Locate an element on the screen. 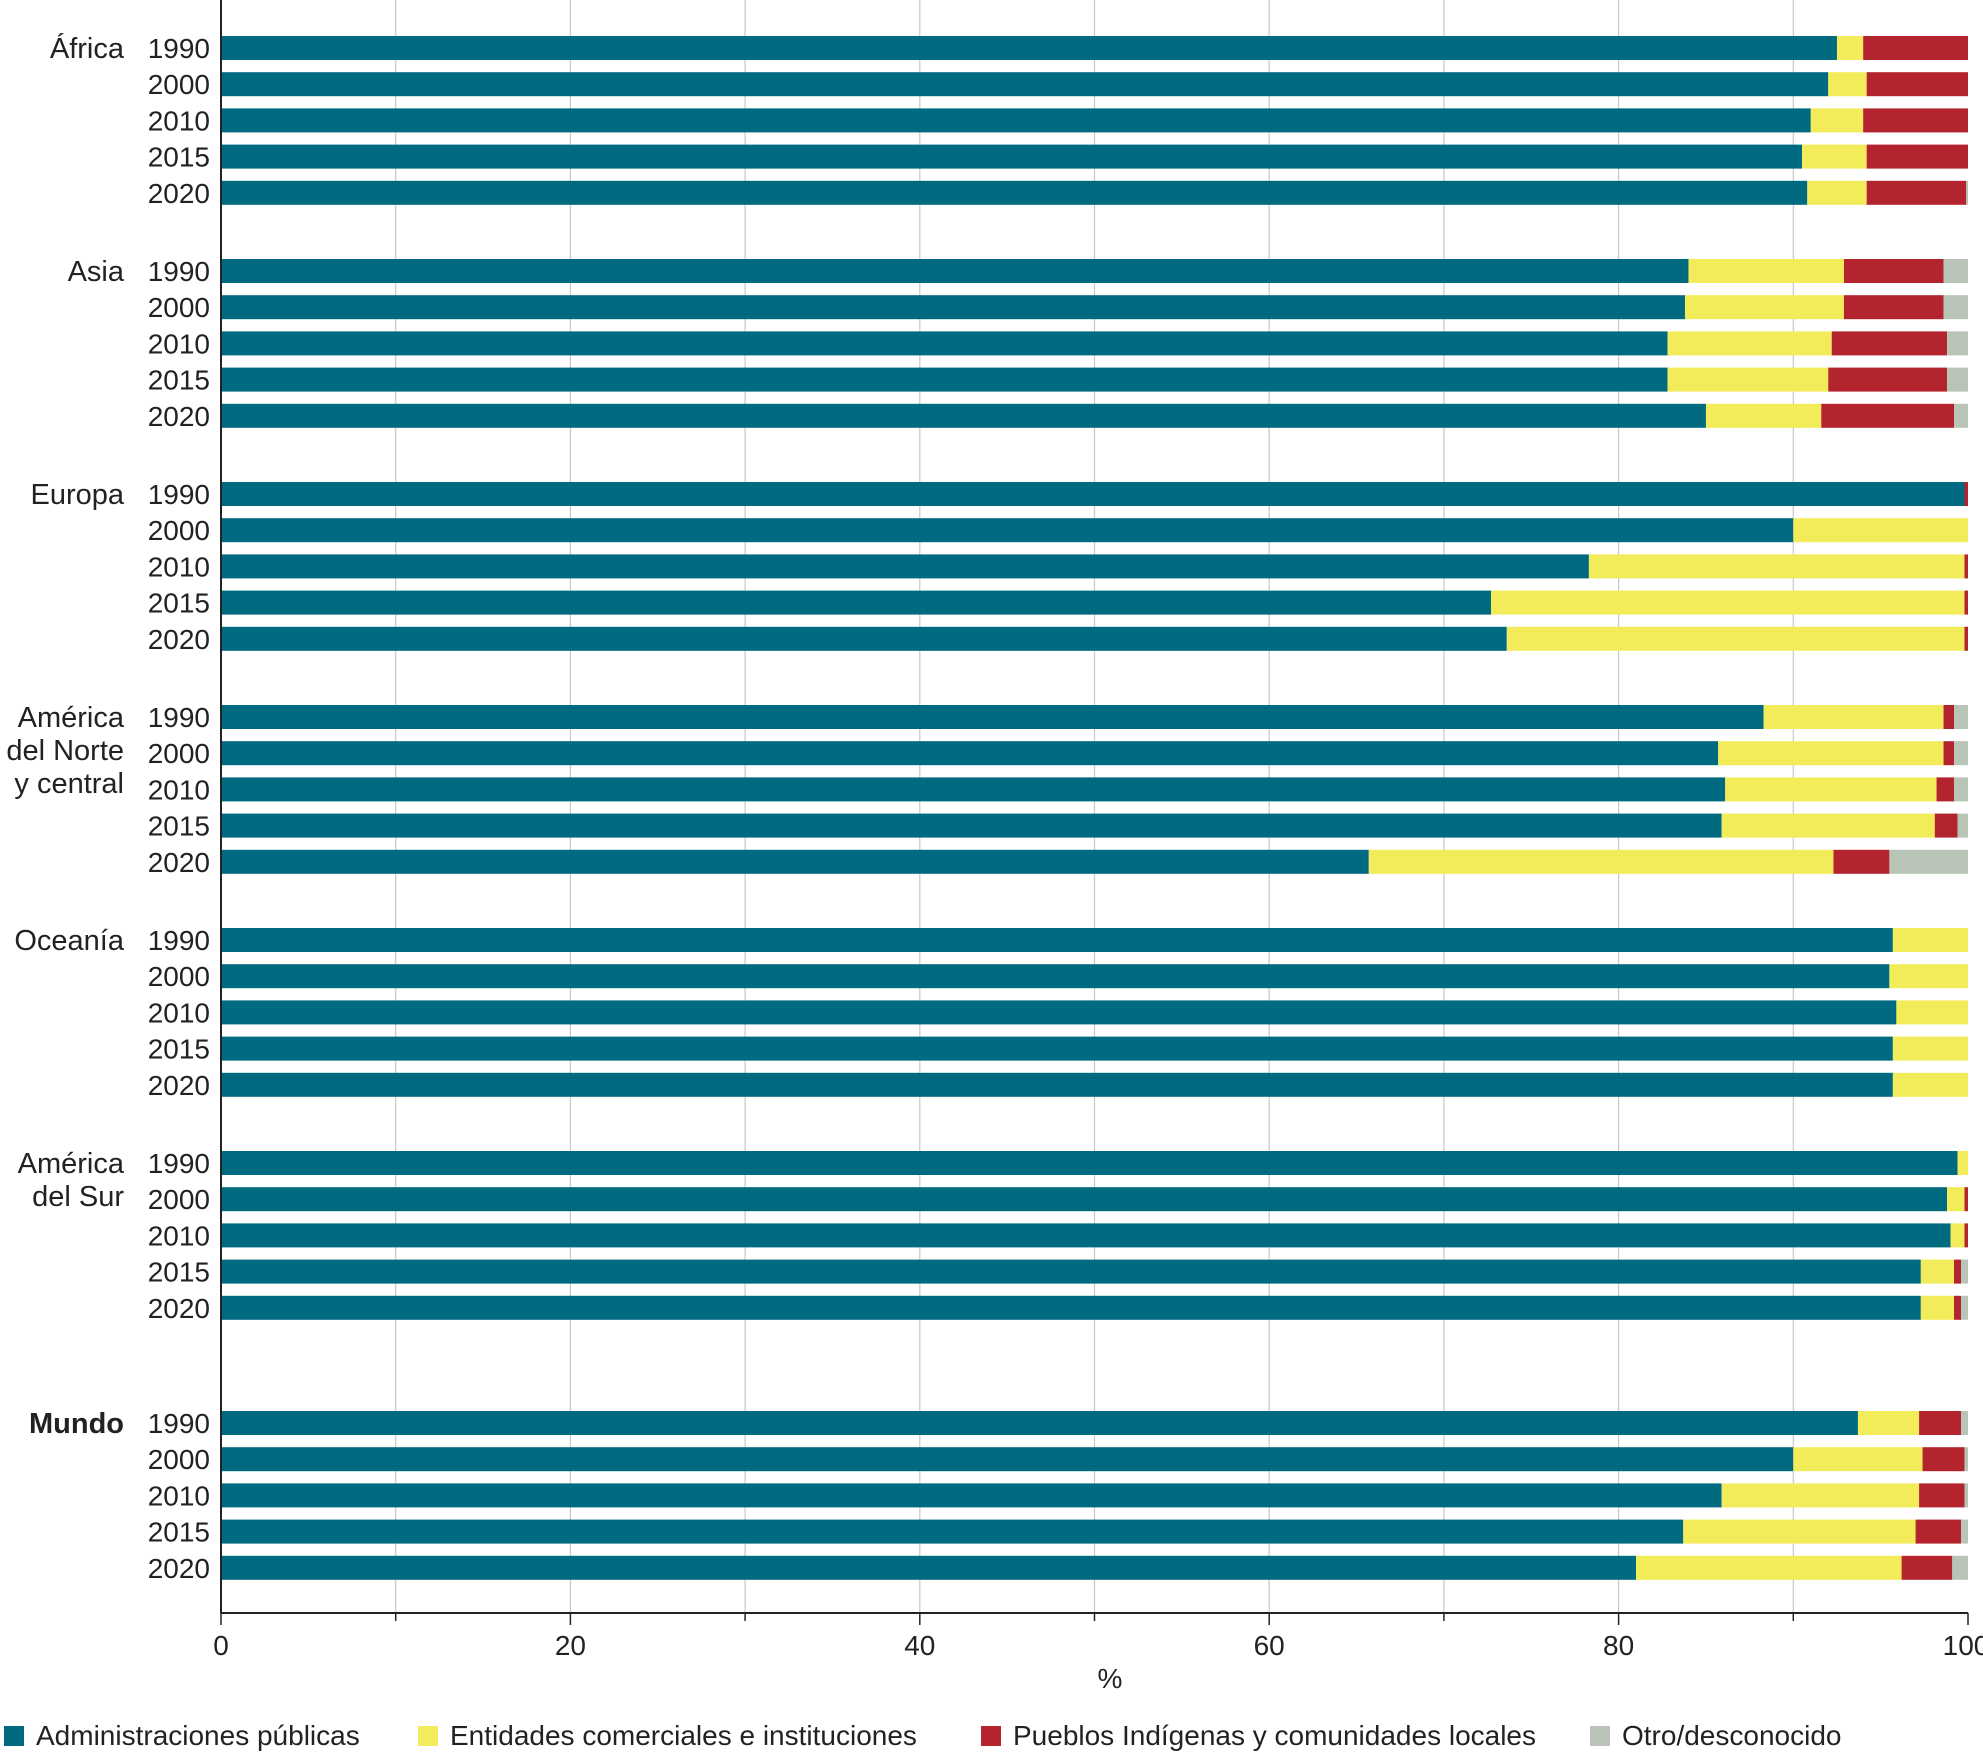 Image resolution: width=1983 pixels, height=1752 pixels. x-tick-label: 0 is located at coordinates (221, 1645).